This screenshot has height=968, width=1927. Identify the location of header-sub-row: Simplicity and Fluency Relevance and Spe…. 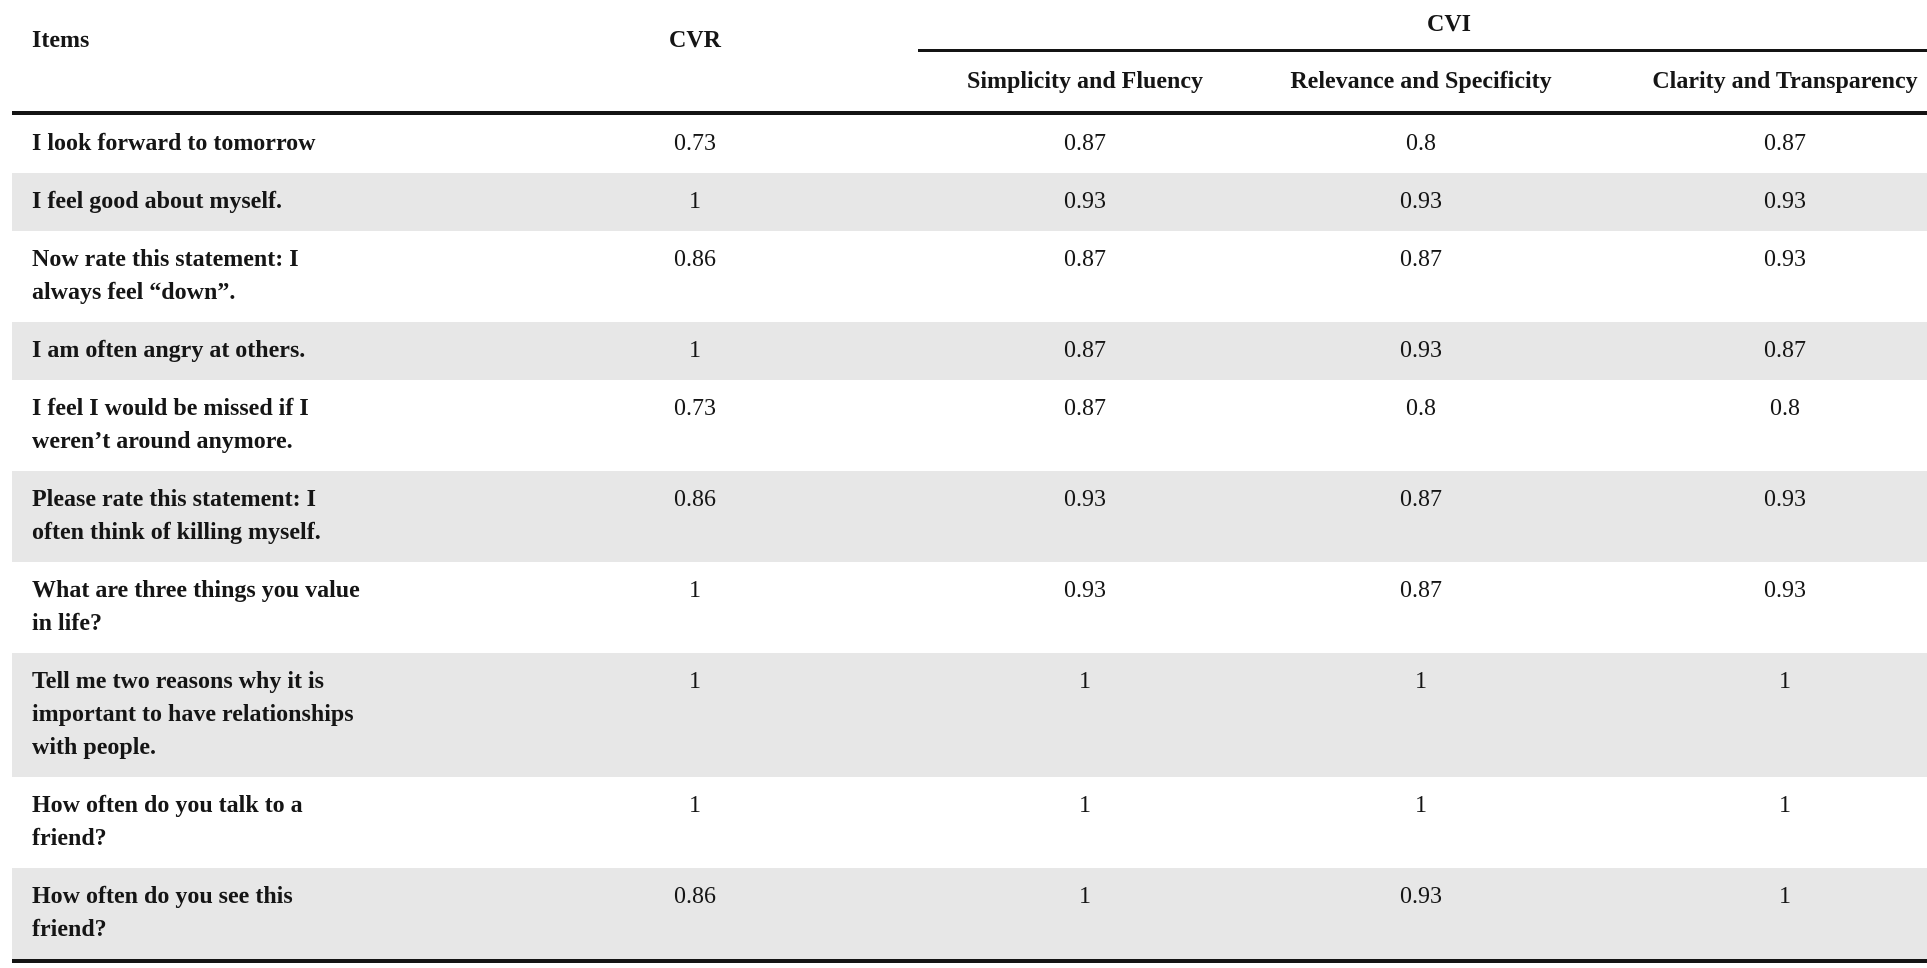
(969, 82).